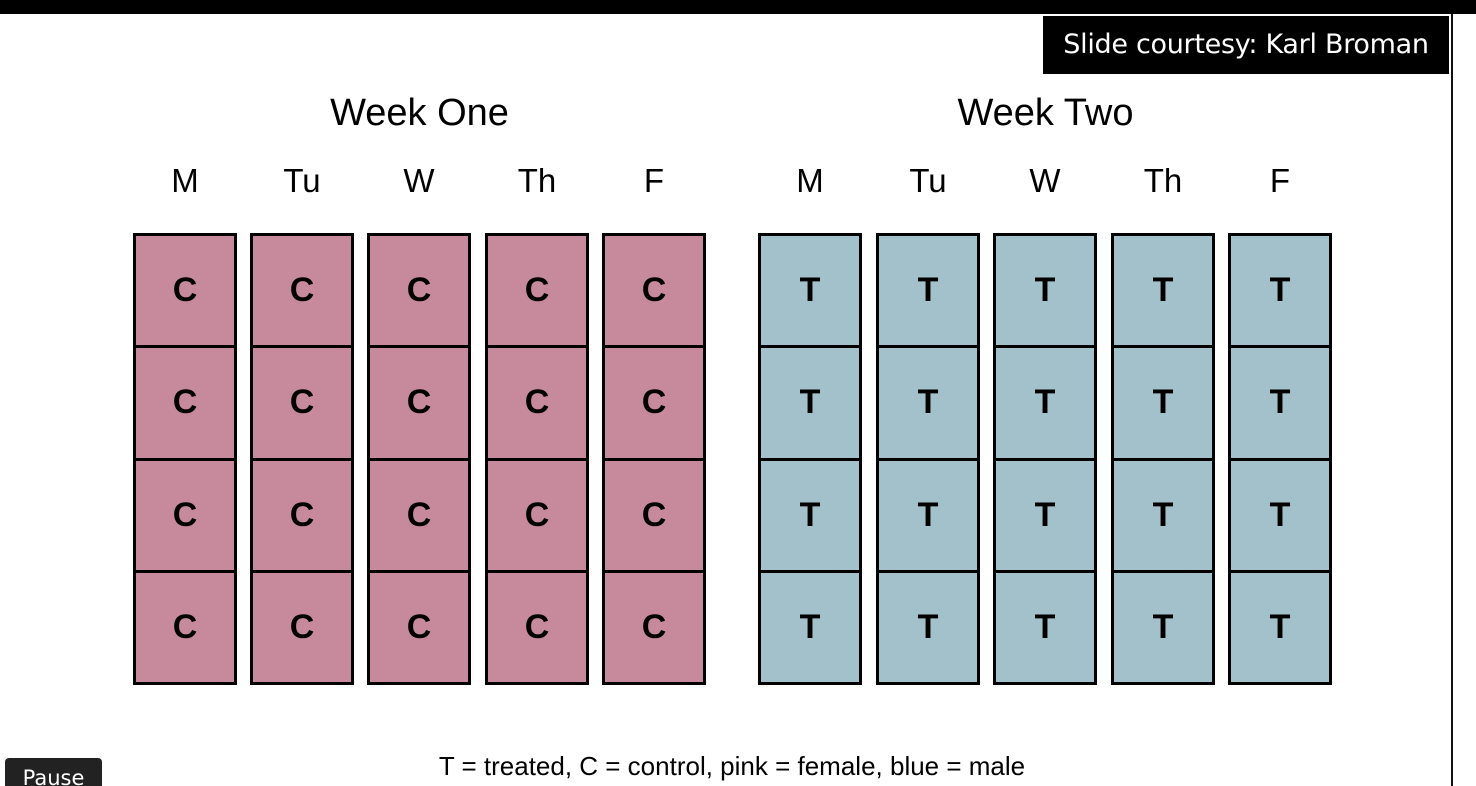  What do you see at coordinates (419, 180) in the screenshot?
I see `week-one-day-label-w: W` at bounding box center [419, 180].